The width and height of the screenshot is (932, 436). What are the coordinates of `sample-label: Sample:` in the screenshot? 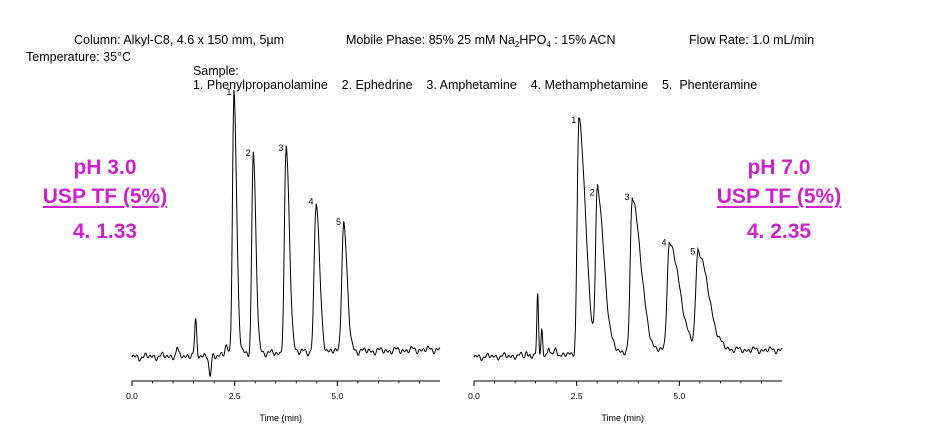 It's located at (215, 71).